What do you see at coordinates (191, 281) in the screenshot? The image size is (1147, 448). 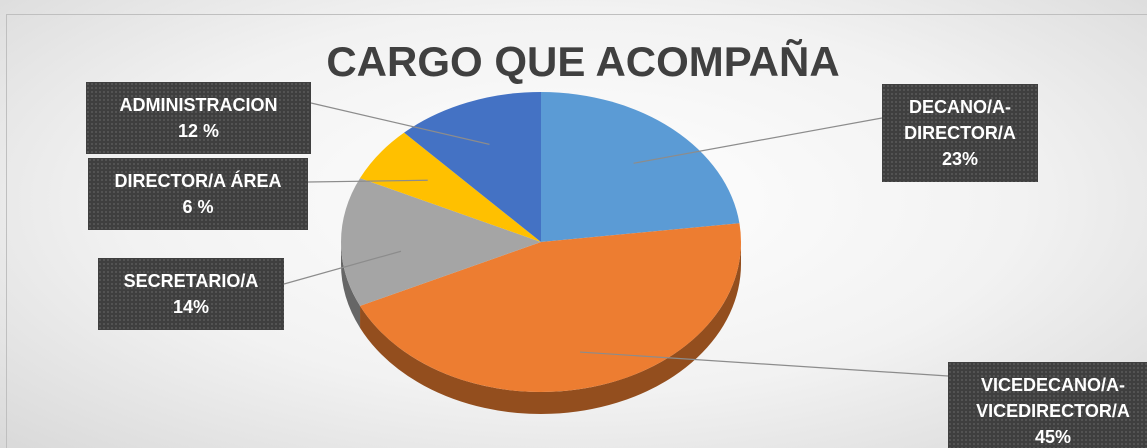 I see `data-label-category: SECRETARIO/A` at bounding box center [191, 281].